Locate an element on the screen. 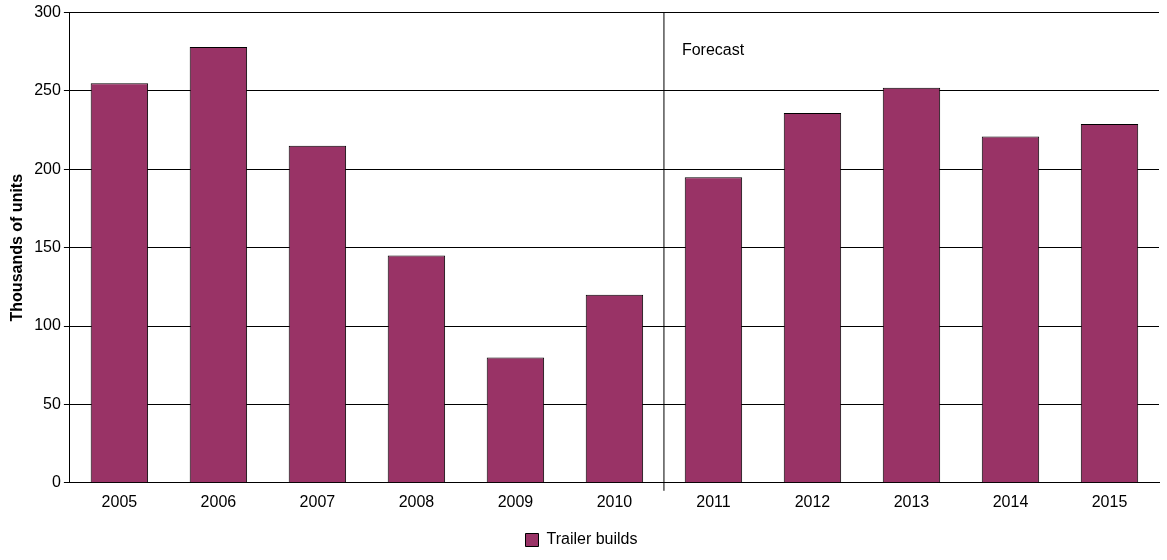  x-tick-label: 2012 is located at coordinates (812, 501).